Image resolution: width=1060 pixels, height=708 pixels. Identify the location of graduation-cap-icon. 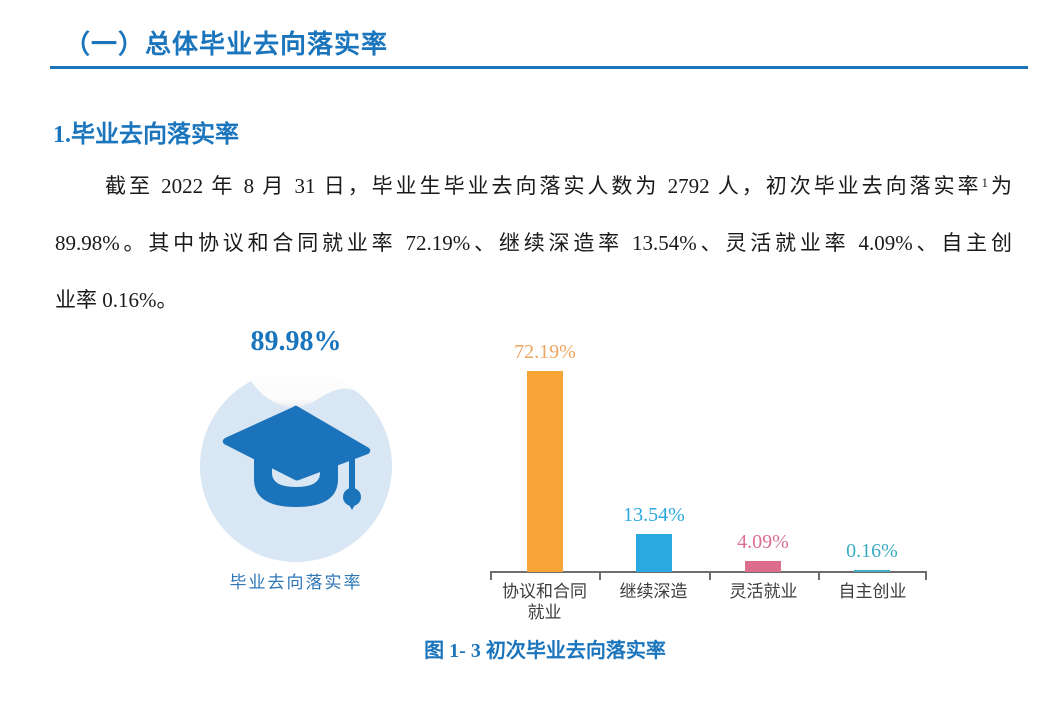
(296, 466).